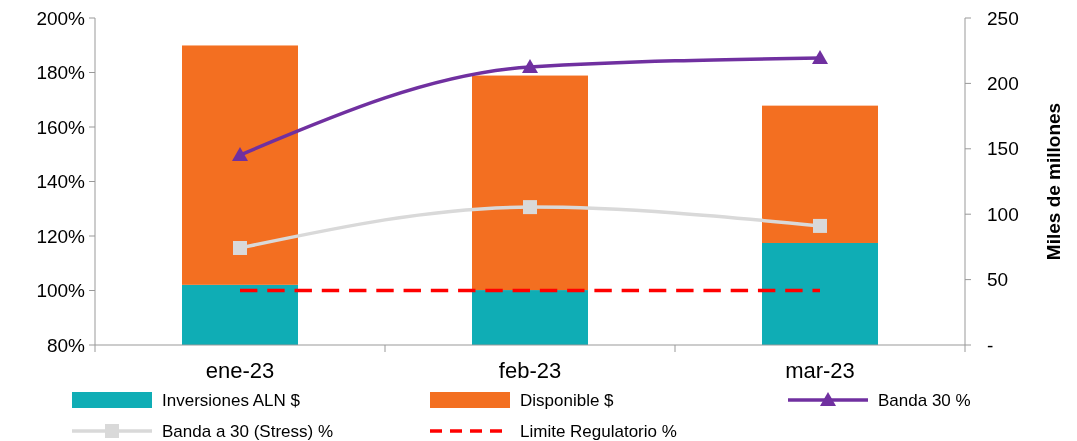 This screenshot has height=441, width=1077. What do you see at coordinates (248, 431) in the screenshot?
I see `legend-label: Banda a 30 (Stress) %` at bounding box center [248, 431].